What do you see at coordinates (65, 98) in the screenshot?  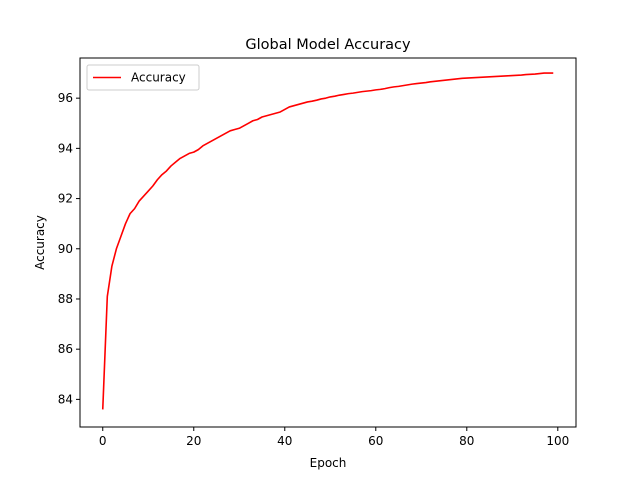 I see `y-tick-label: 96` at bounding box center [65, 98].